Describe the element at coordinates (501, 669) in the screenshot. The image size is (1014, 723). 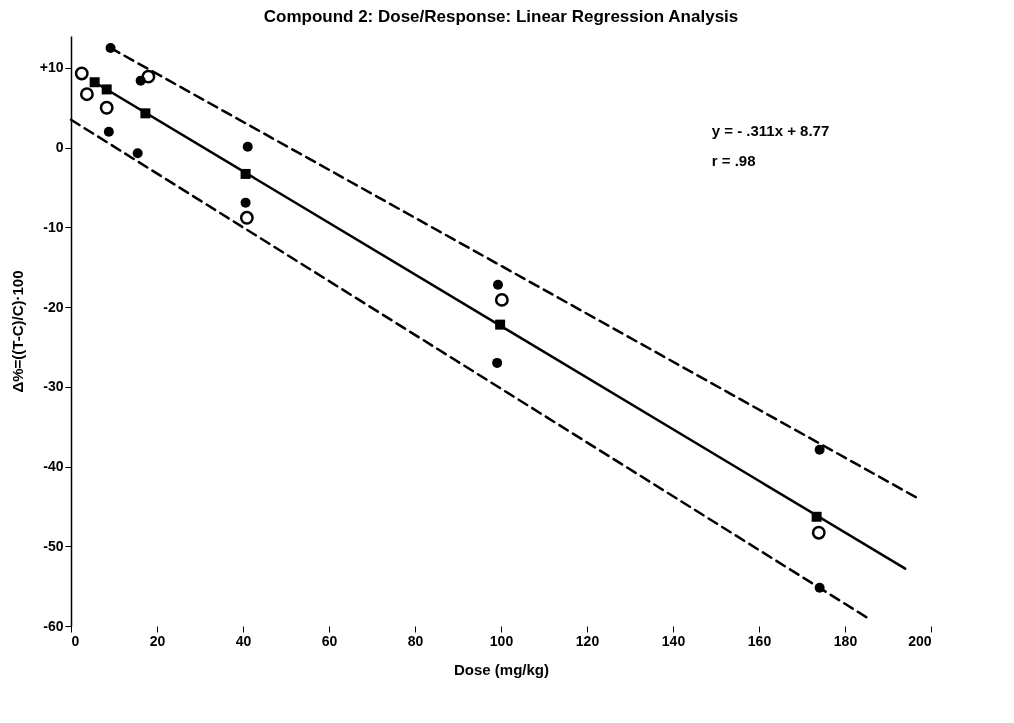
I see `x-axis-title: Dose (mg/kg)` at that location.